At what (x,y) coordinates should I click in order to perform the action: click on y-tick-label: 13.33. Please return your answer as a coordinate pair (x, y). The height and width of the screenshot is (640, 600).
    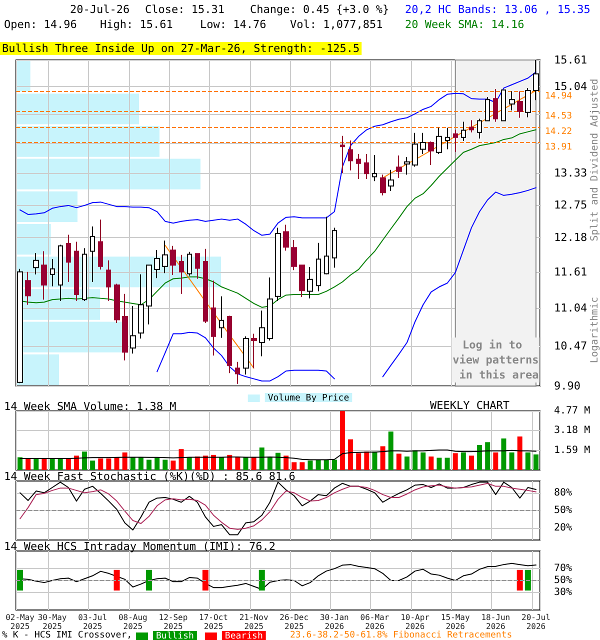
    Looking at the image, I should click on (571, 173).